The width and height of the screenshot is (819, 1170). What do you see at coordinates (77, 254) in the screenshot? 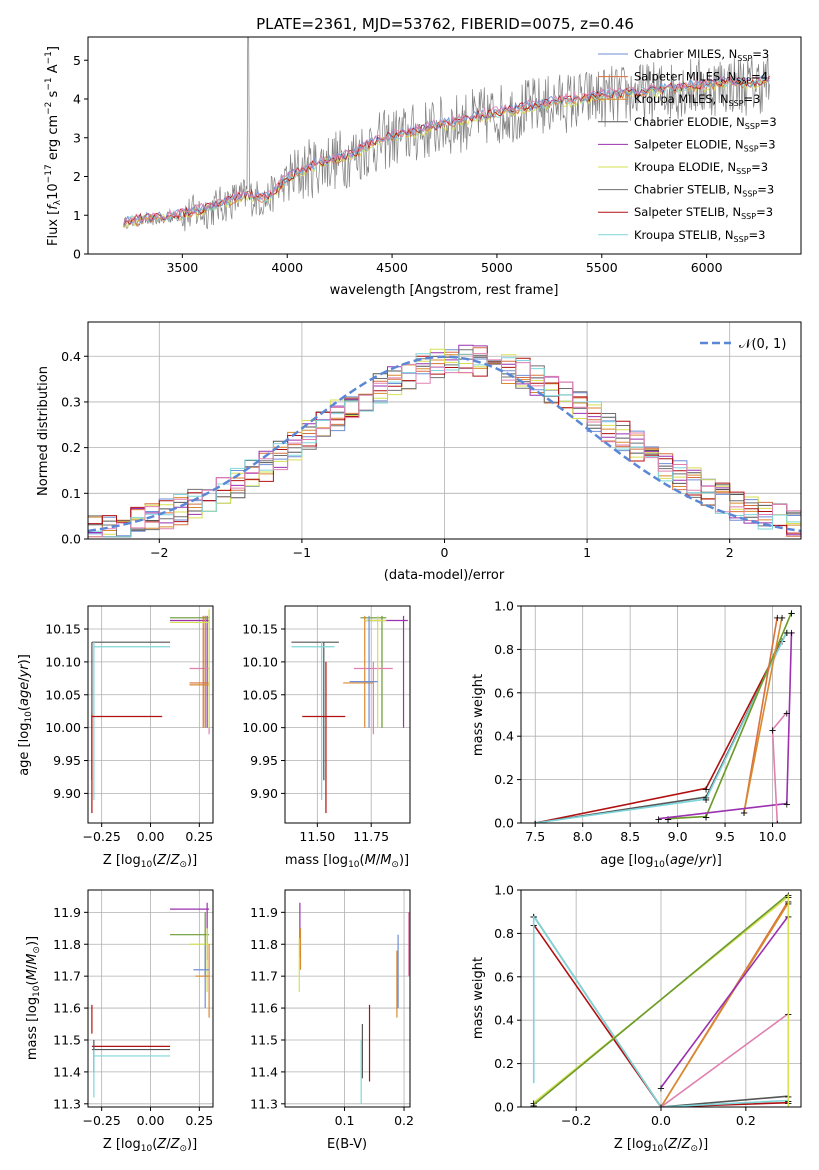
I see `spectrum-y-tick-label: 0` at bounding box center [77, 254].